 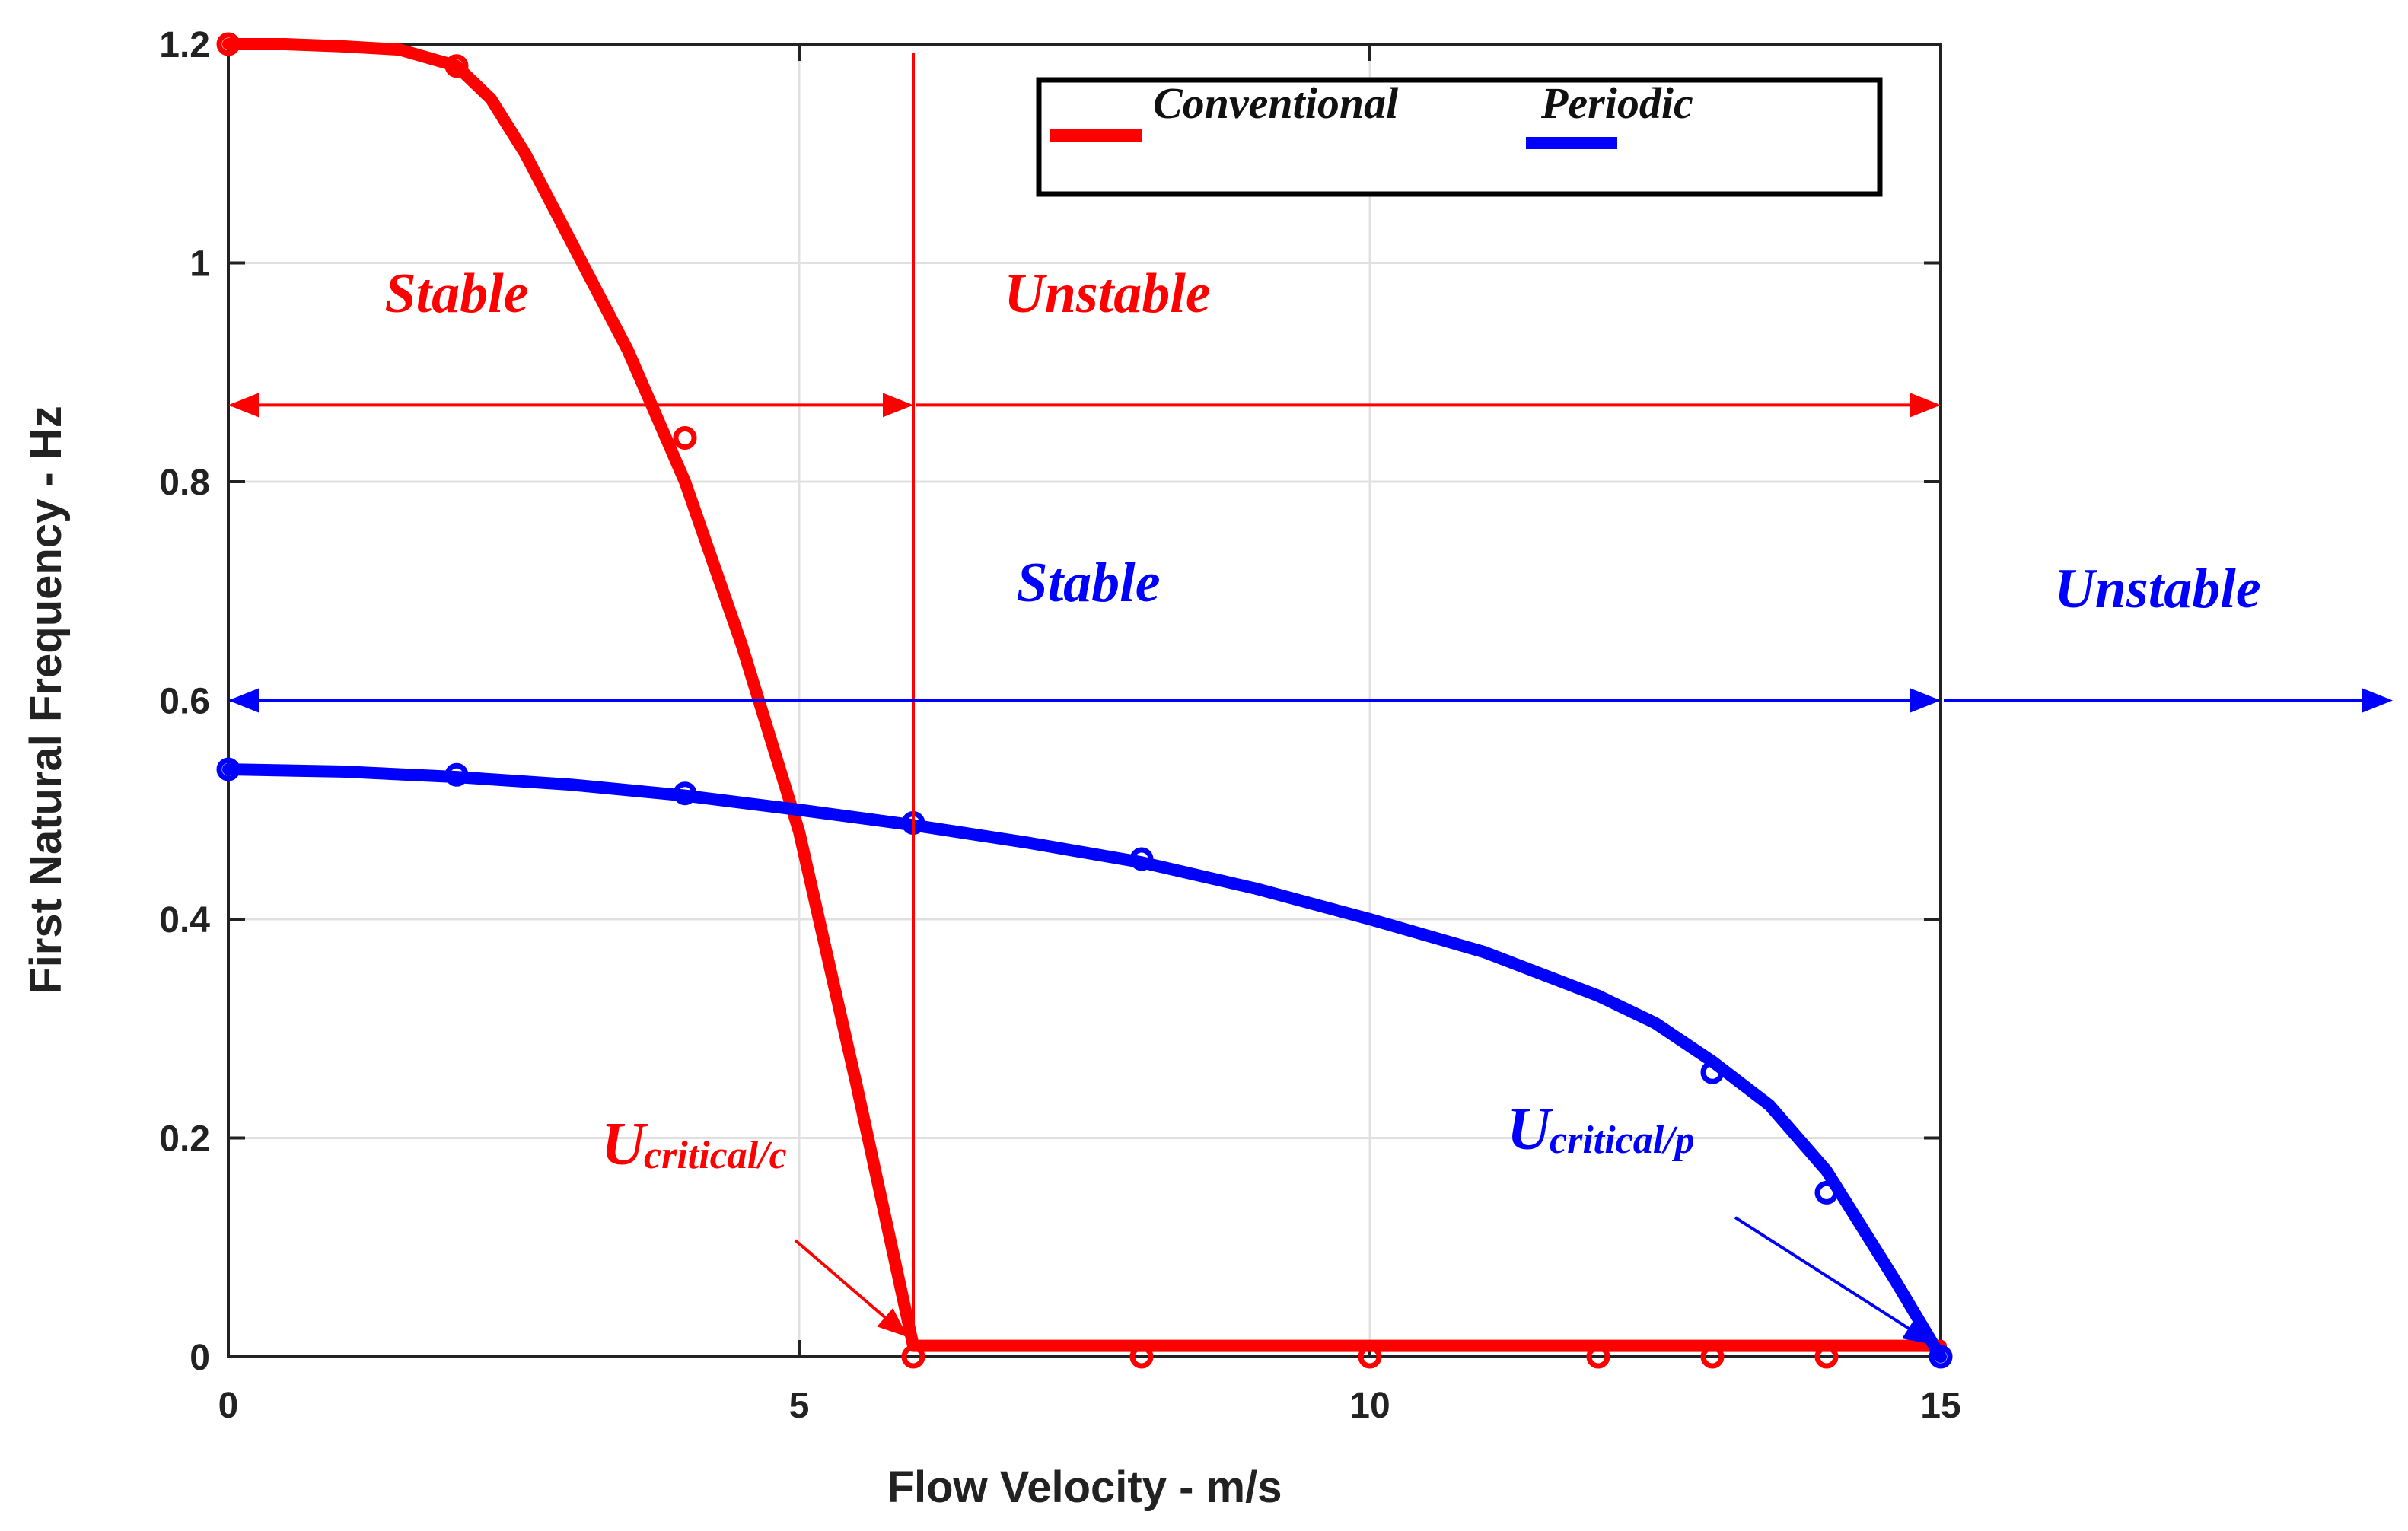 What do you see at coordinates (228, 1406) in the screenshot?
I see `x-tick-label: 0` at bounding box center [228, 1406].